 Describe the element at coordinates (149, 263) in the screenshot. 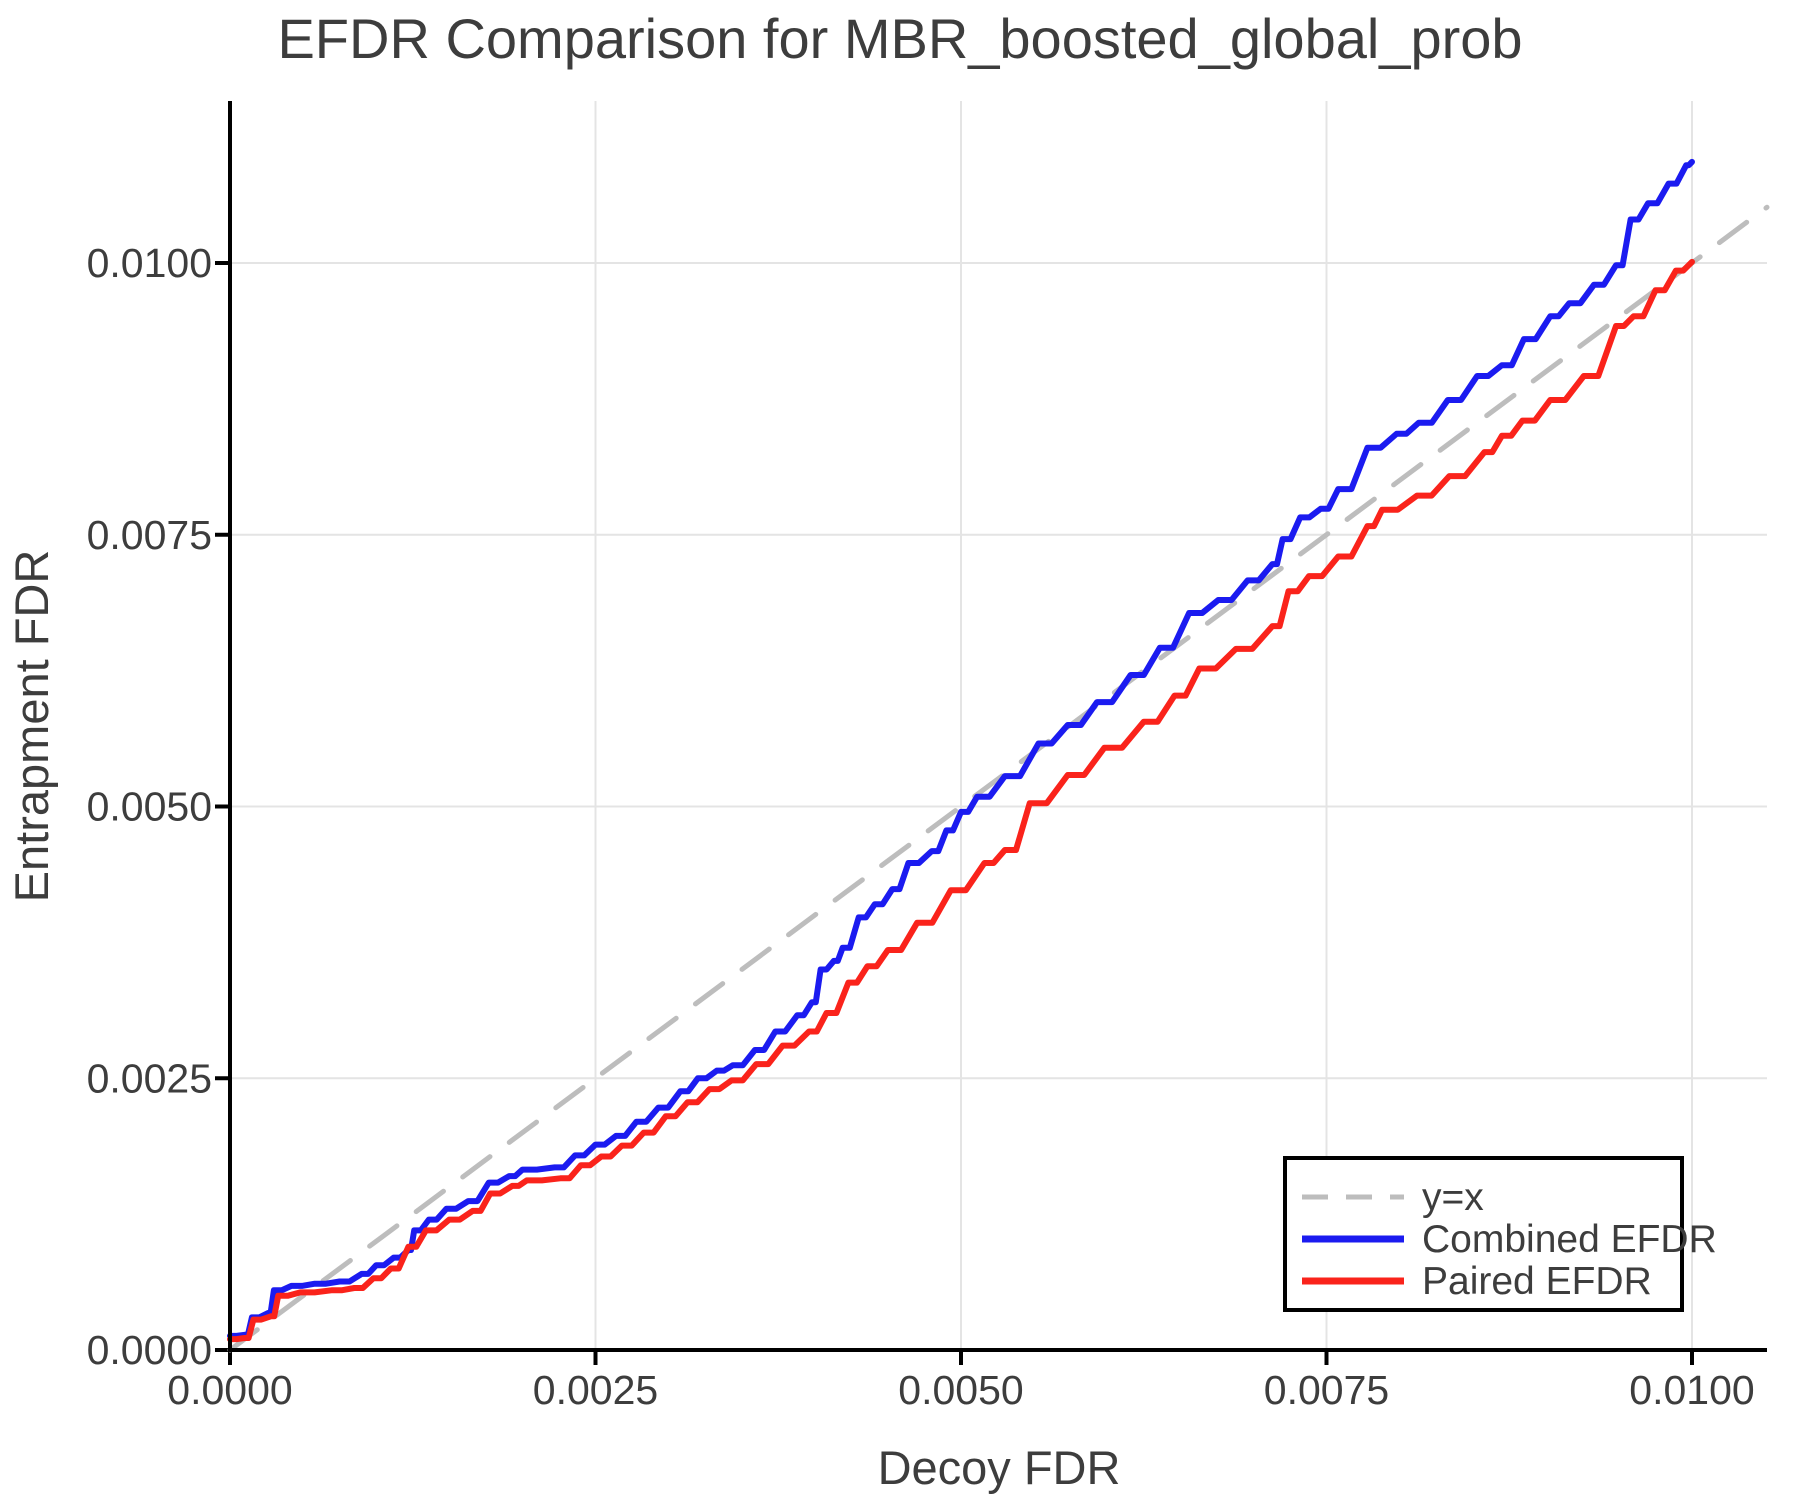

I see `y-tick-label: 0.0100` at that location.